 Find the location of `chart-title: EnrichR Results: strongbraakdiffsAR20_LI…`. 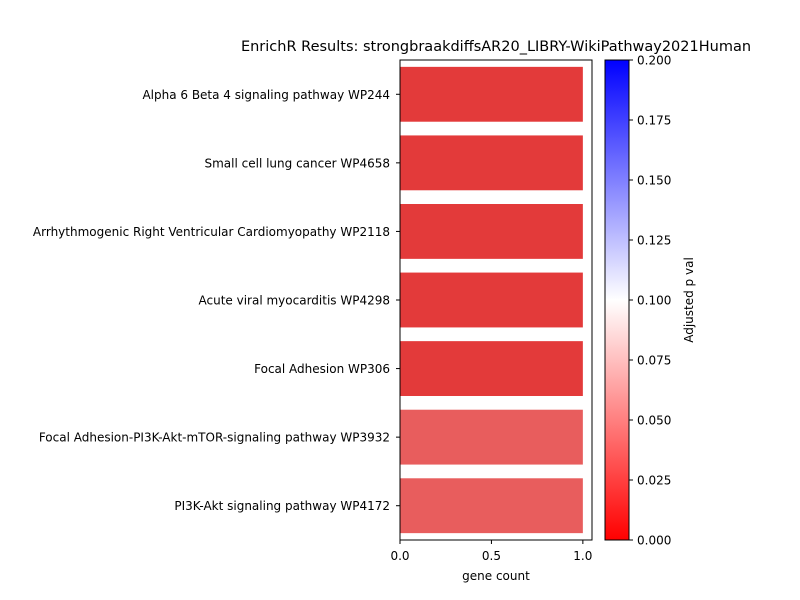

chart-title: EnrichR Results: strongbraakdiffsAR20_LI… is located at coordinates (496, 47).